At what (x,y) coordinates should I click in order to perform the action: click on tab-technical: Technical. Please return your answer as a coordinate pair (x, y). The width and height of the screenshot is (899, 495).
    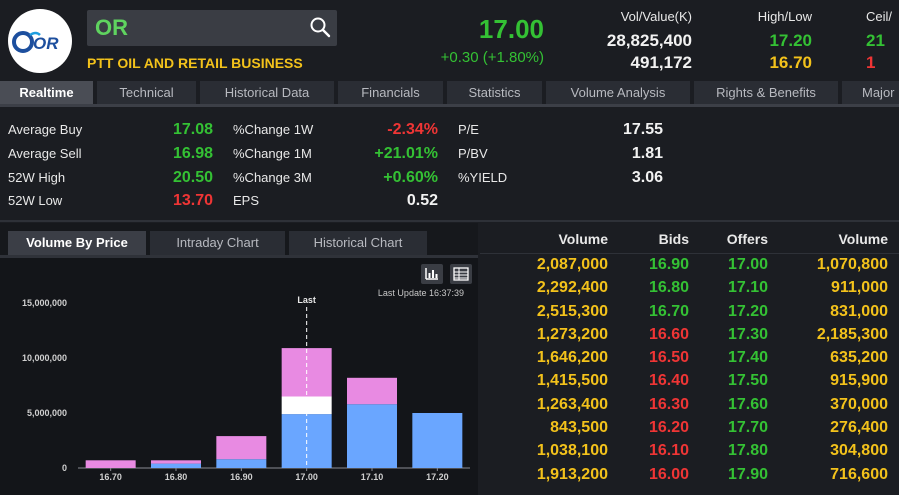
    Looking at the image, I should click on (146, 93).